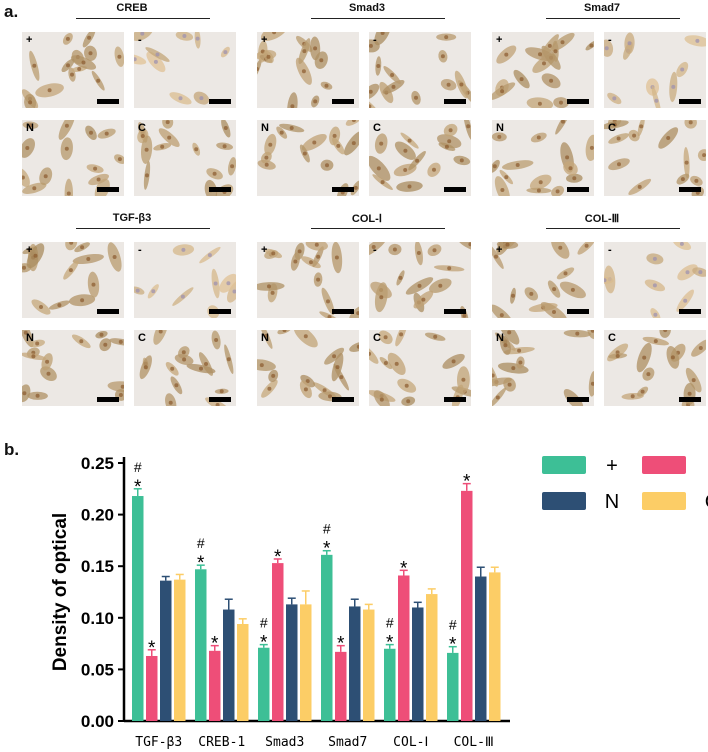  Describe the element at coordinates (284, 742) in the screenshot. I see `x-tick-label: Smad3` at that location.